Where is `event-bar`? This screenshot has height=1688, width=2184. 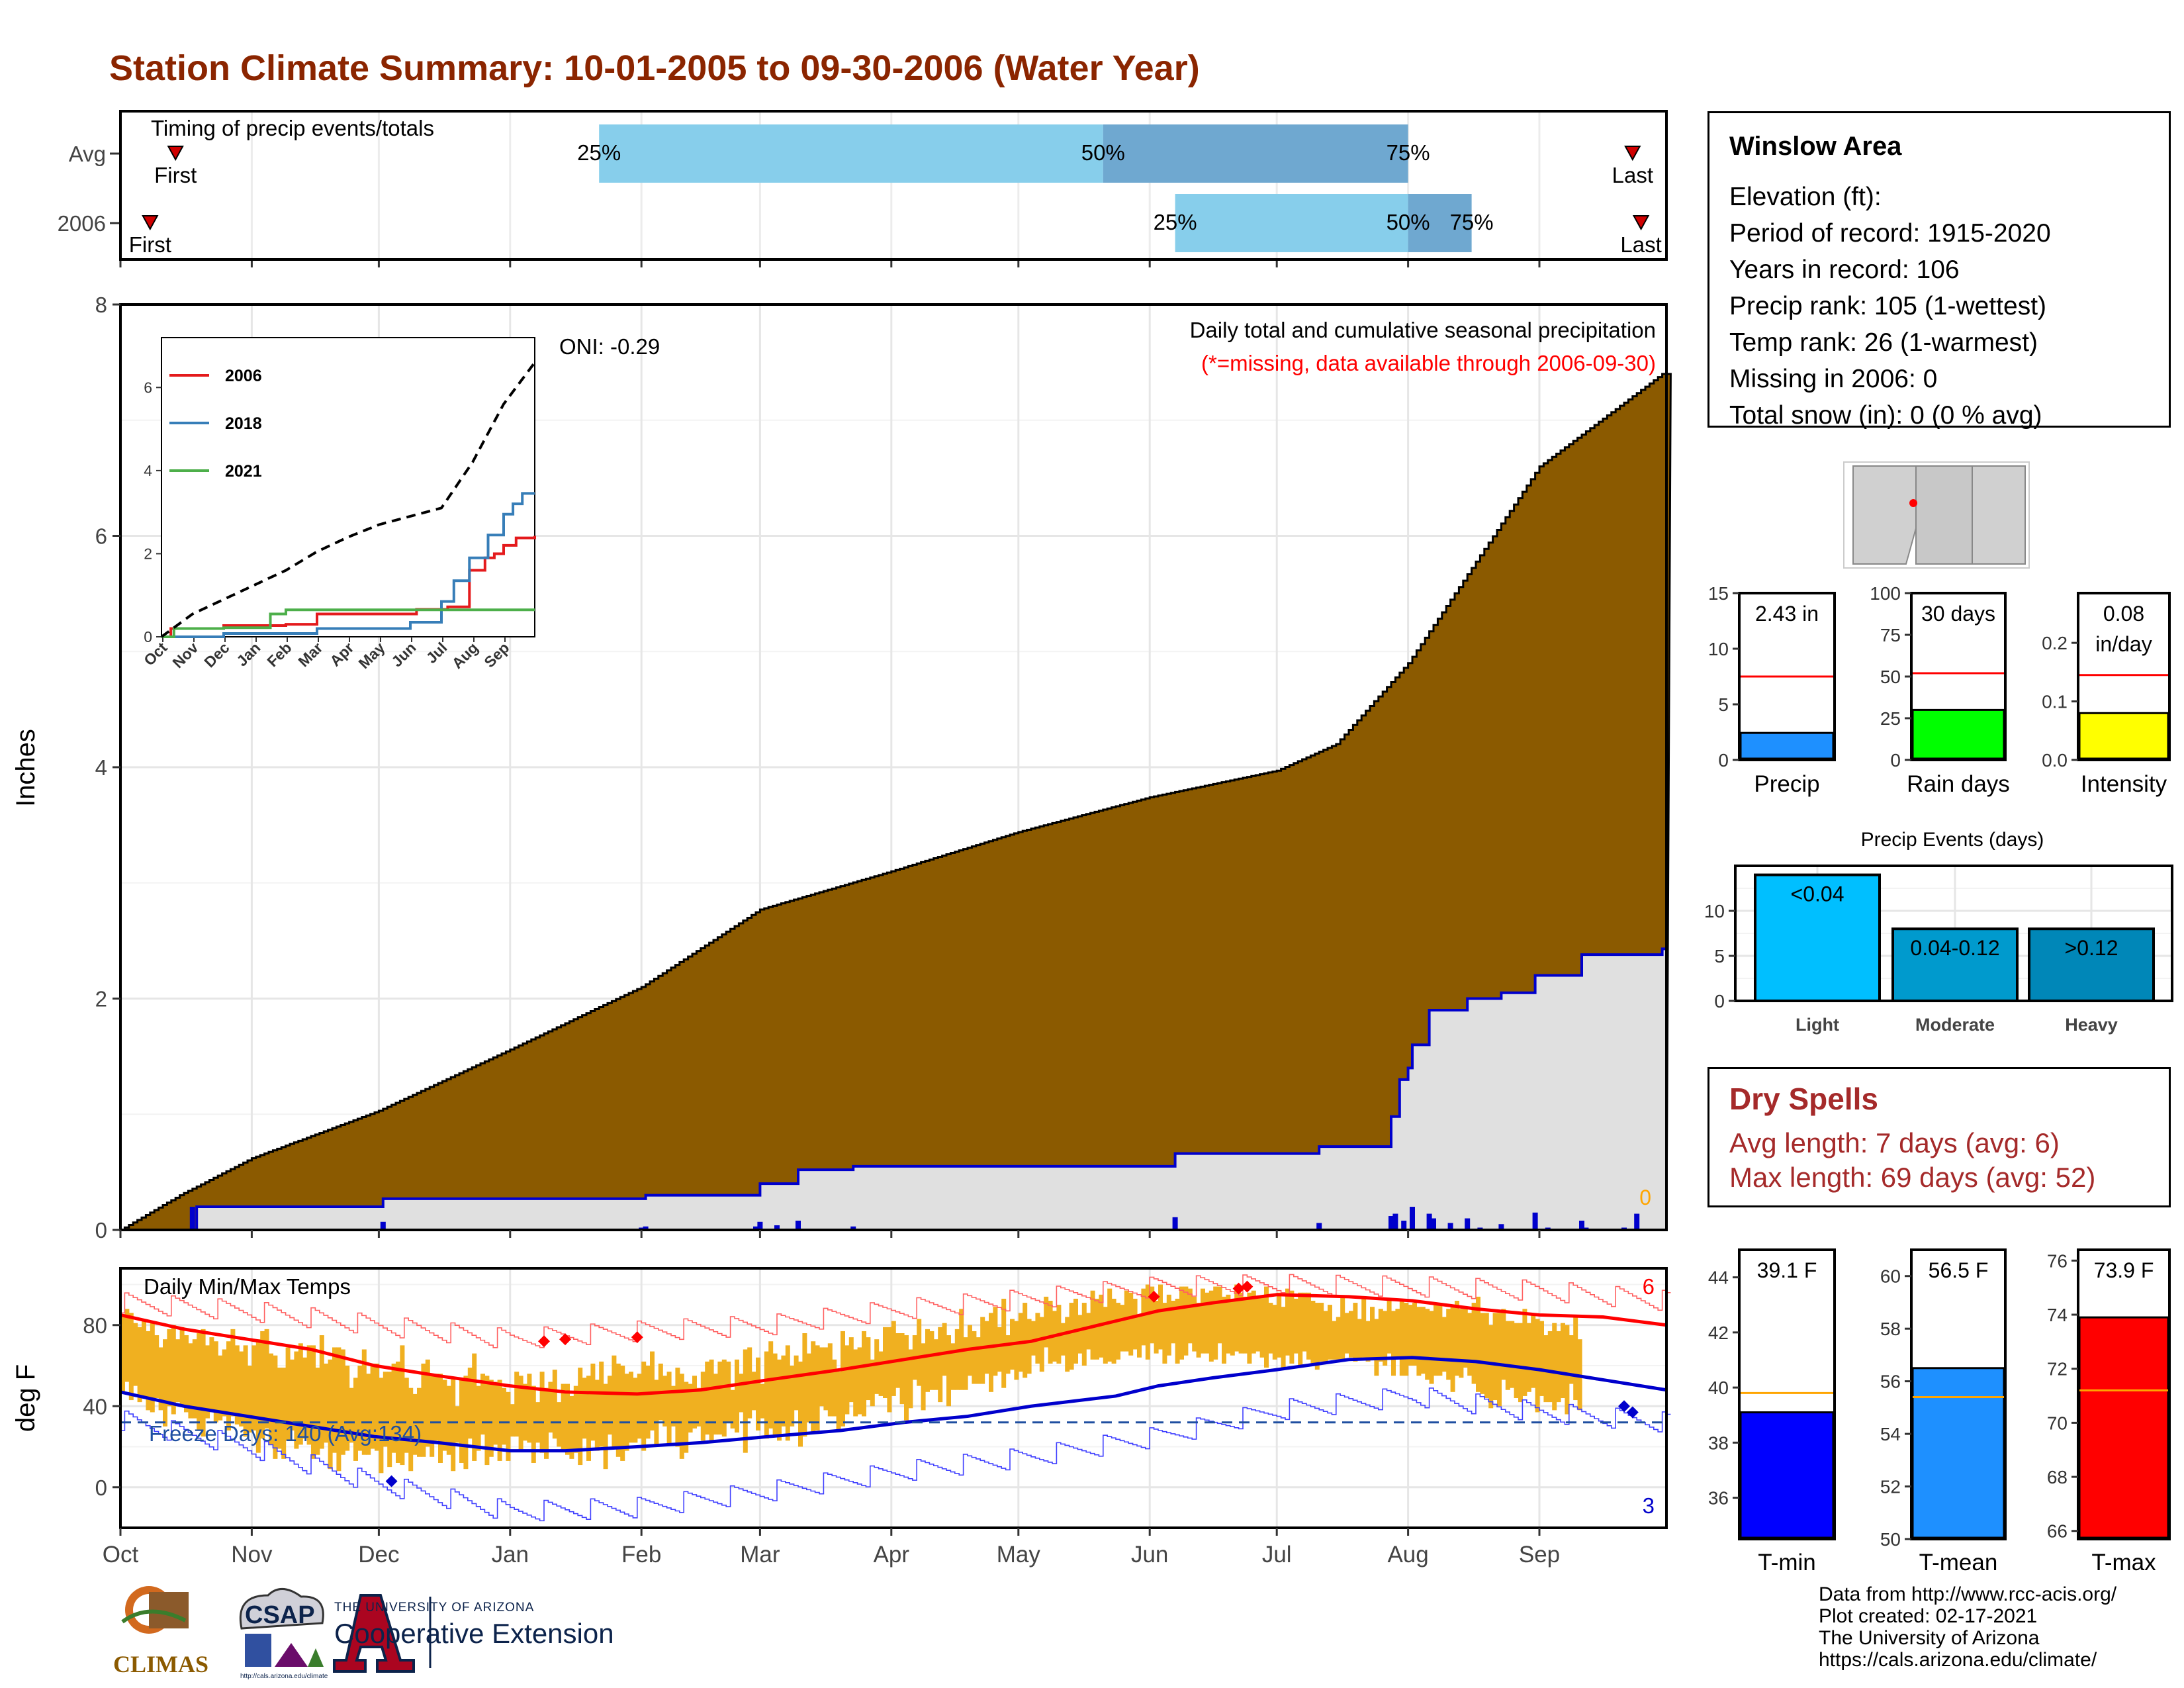 event-bar is located at coordinates (1817, 937).